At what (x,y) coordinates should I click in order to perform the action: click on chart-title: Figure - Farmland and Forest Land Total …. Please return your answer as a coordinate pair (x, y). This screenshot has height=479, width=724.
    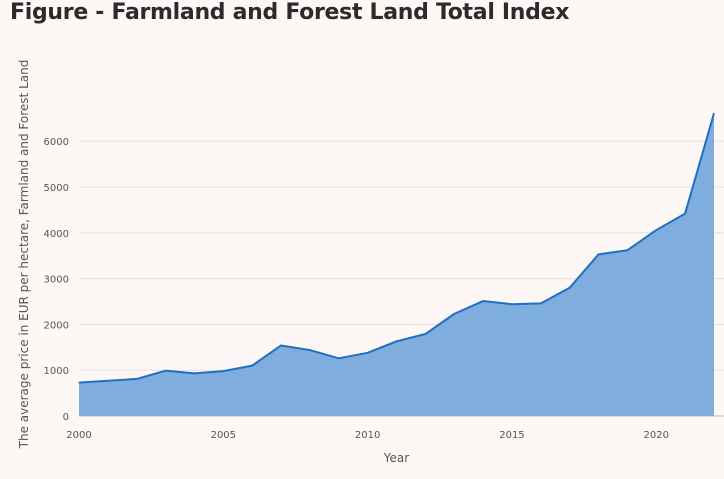
    Looking at the image, I should click on (290, 12).